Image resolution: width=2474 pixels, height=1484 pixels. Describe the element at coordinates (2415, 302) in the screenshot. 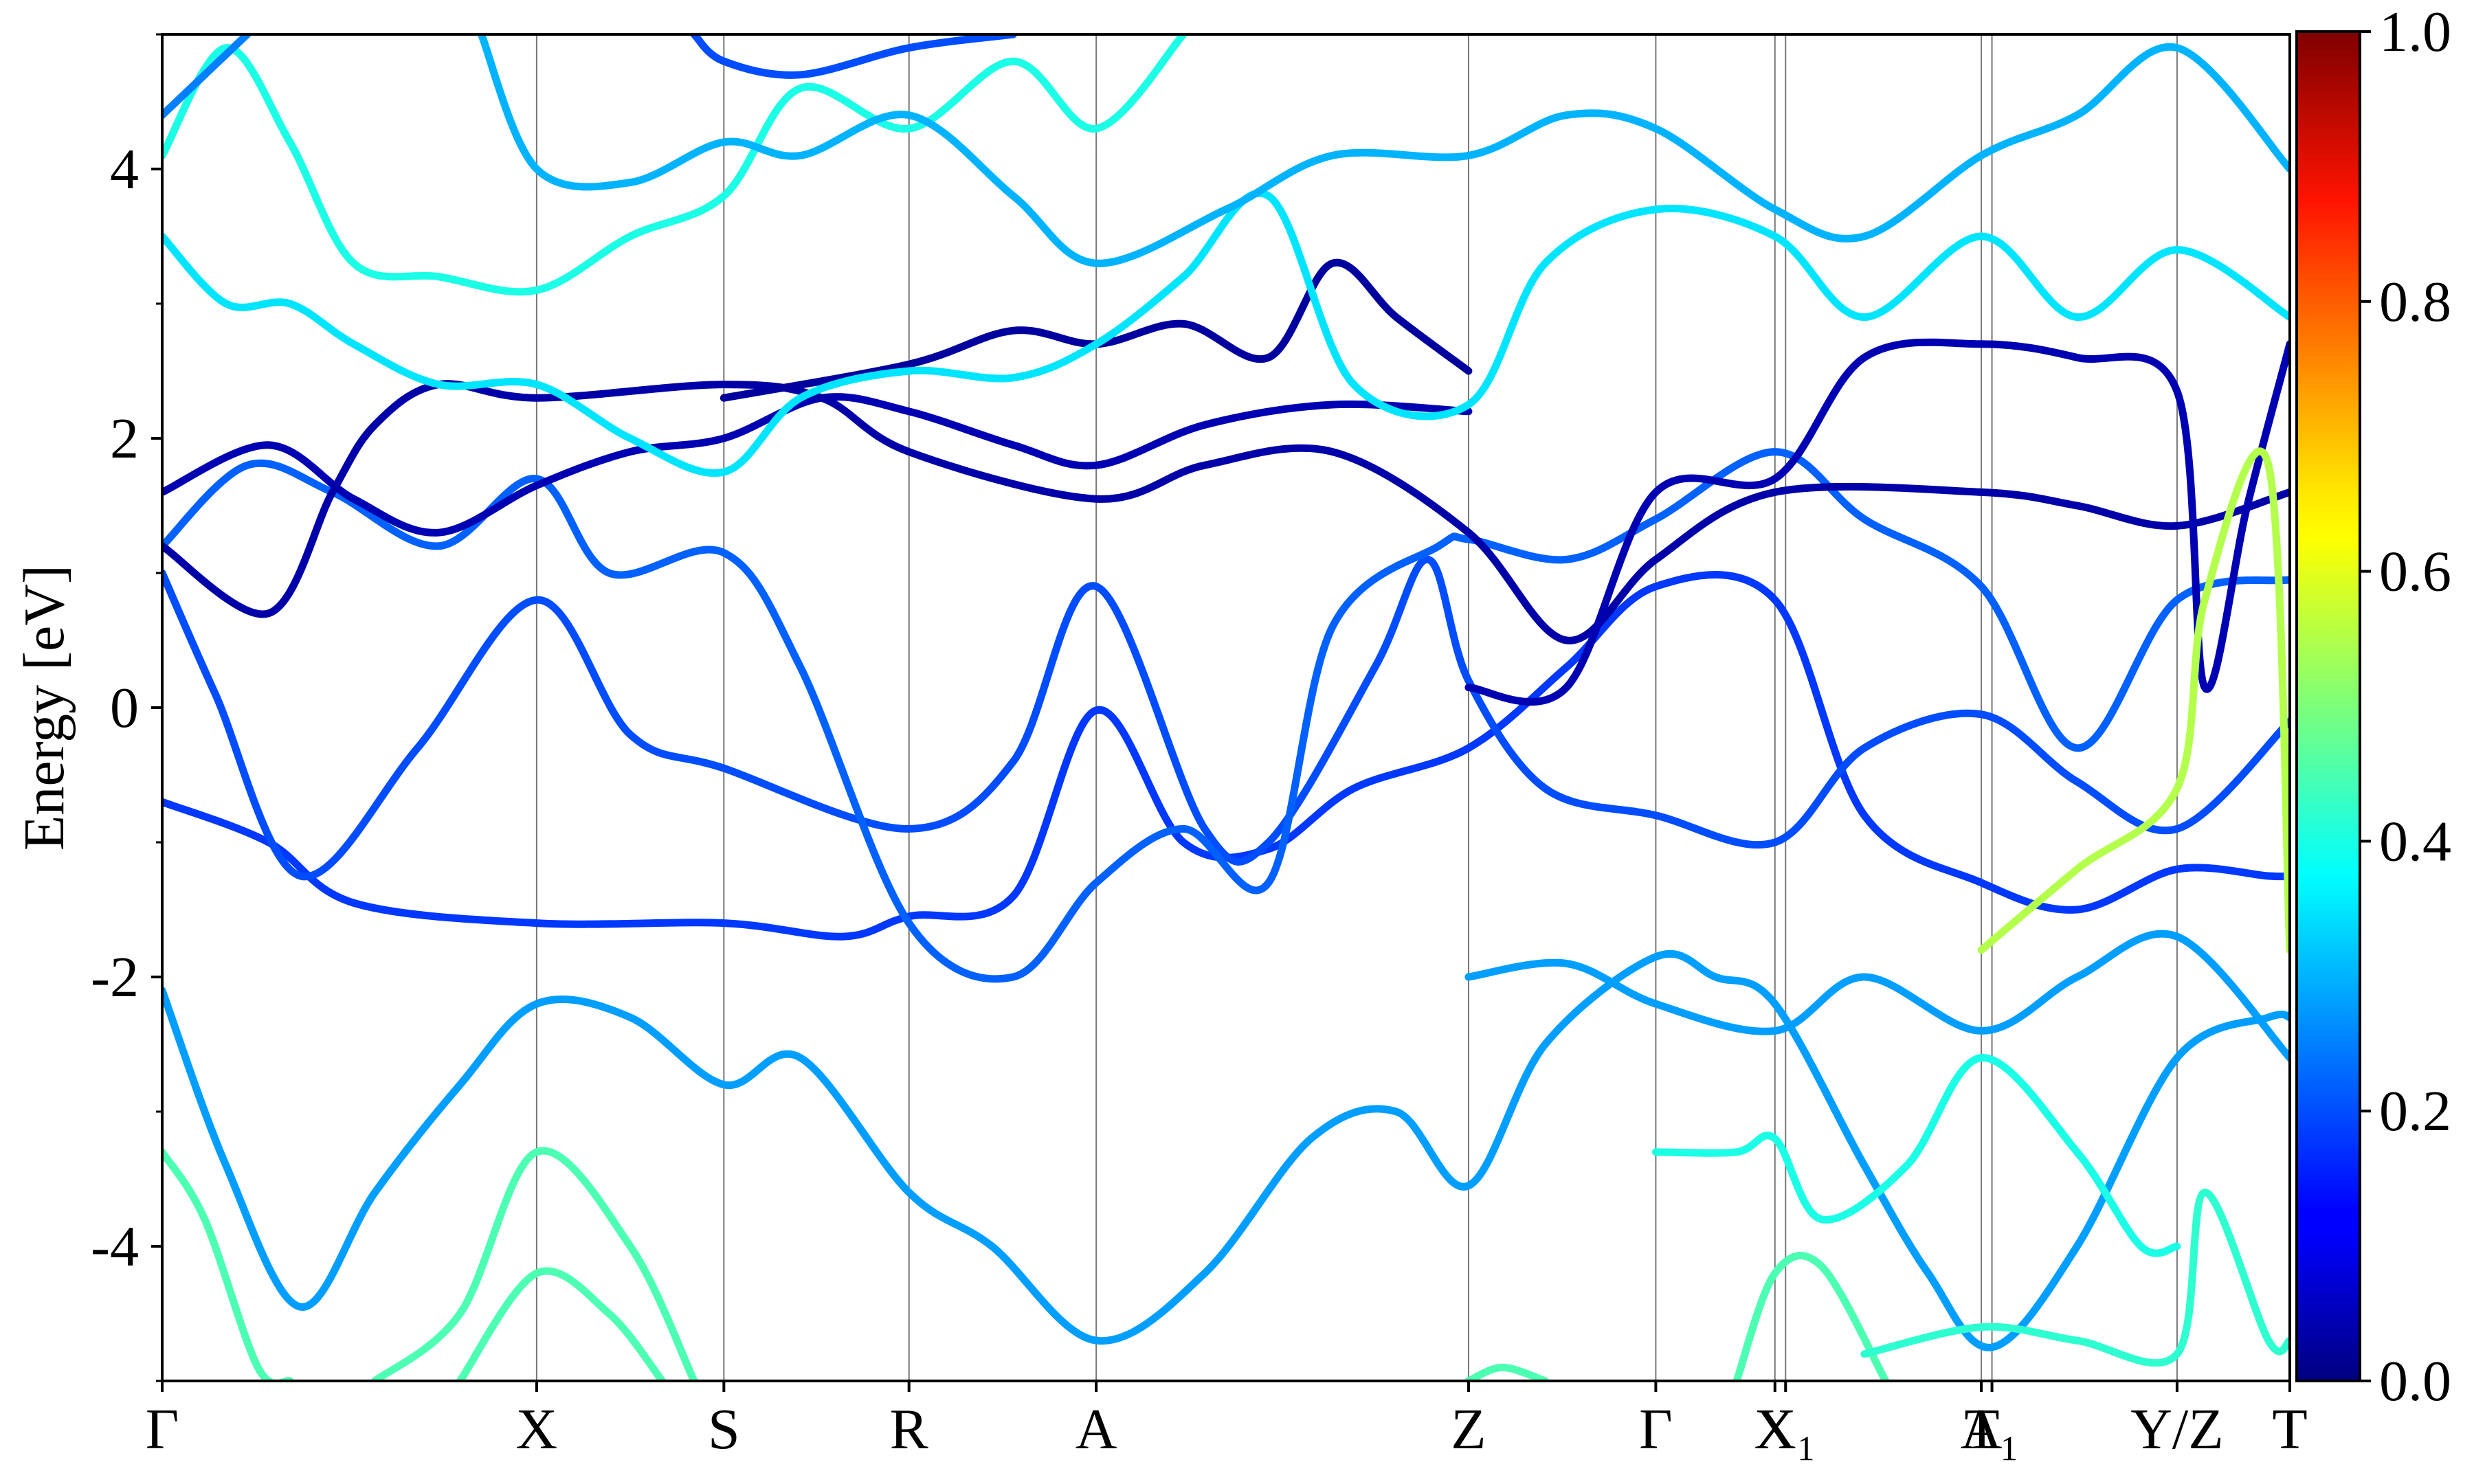

I see `colorbar-tick-label: 0.8` at that location.